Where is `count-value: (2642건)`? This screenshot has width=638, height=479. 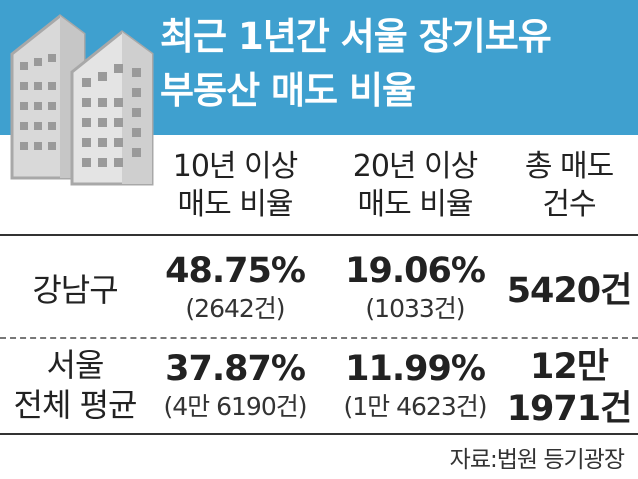 count-value: (2642건) is located at coordinates (235, 308).